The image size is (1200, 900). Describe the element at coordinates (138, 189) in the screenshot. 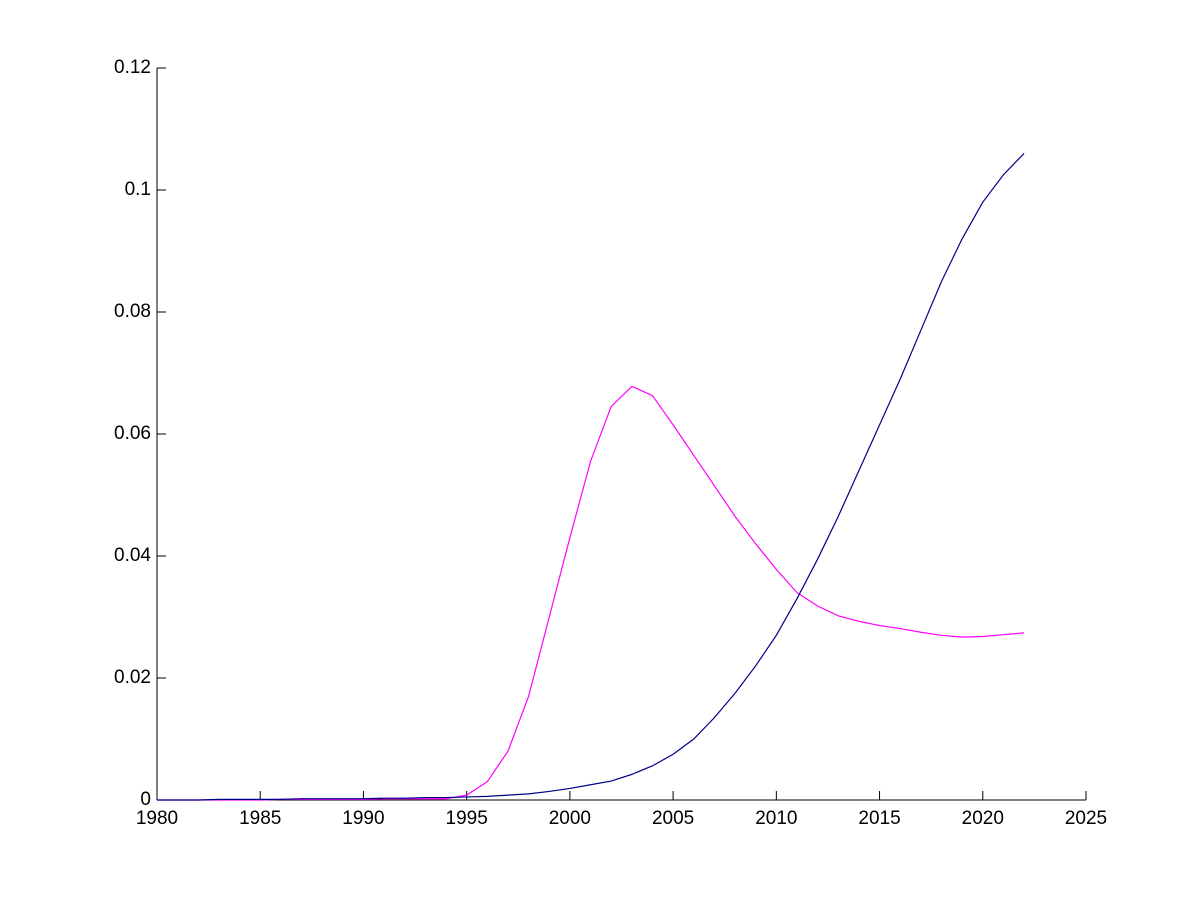

I see `y-tick-label: 0.1` at that location.